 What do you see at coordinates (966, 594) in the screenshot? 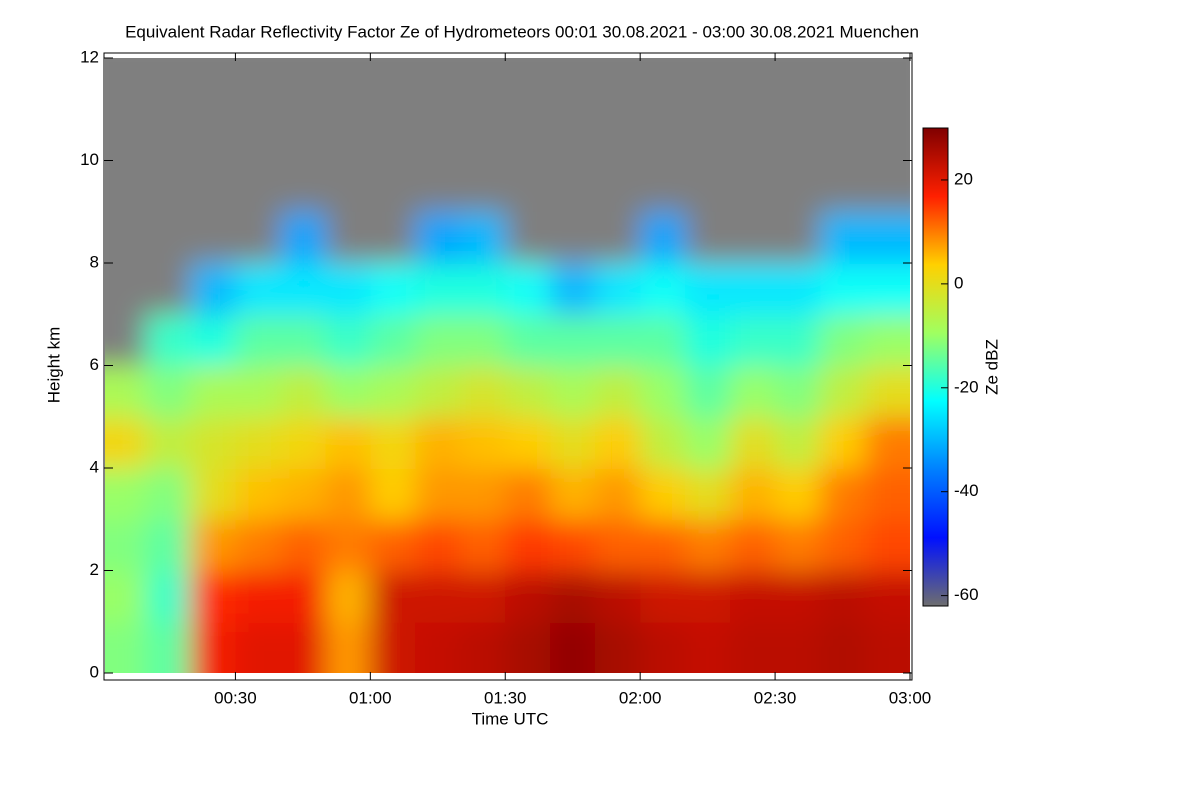
I see `colorbar-tick-label: -60` at bounding box center [966, 594].